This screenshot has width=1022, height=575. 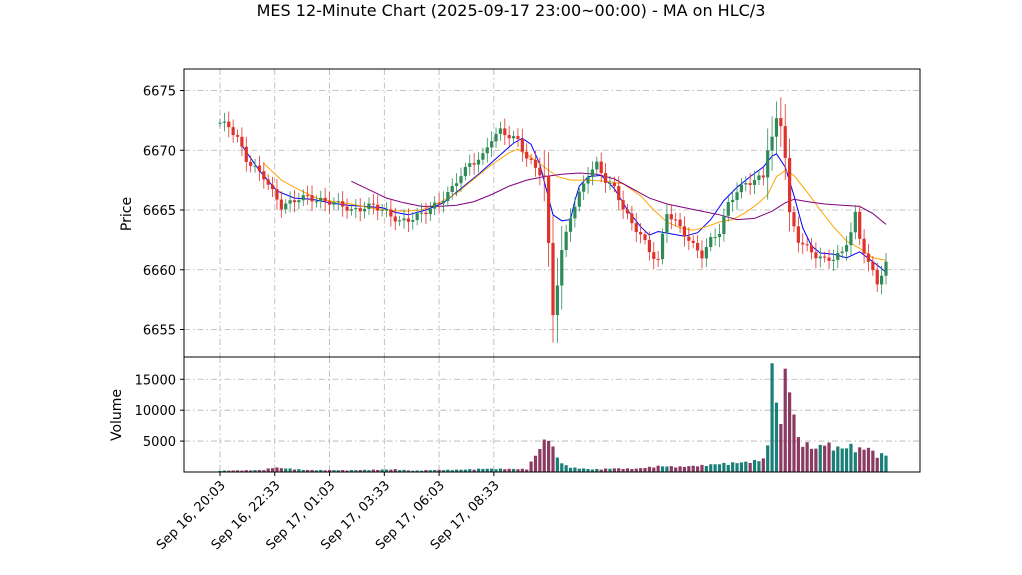 I want to click on price-tick-label: 6670, so click(x=159, y=151).